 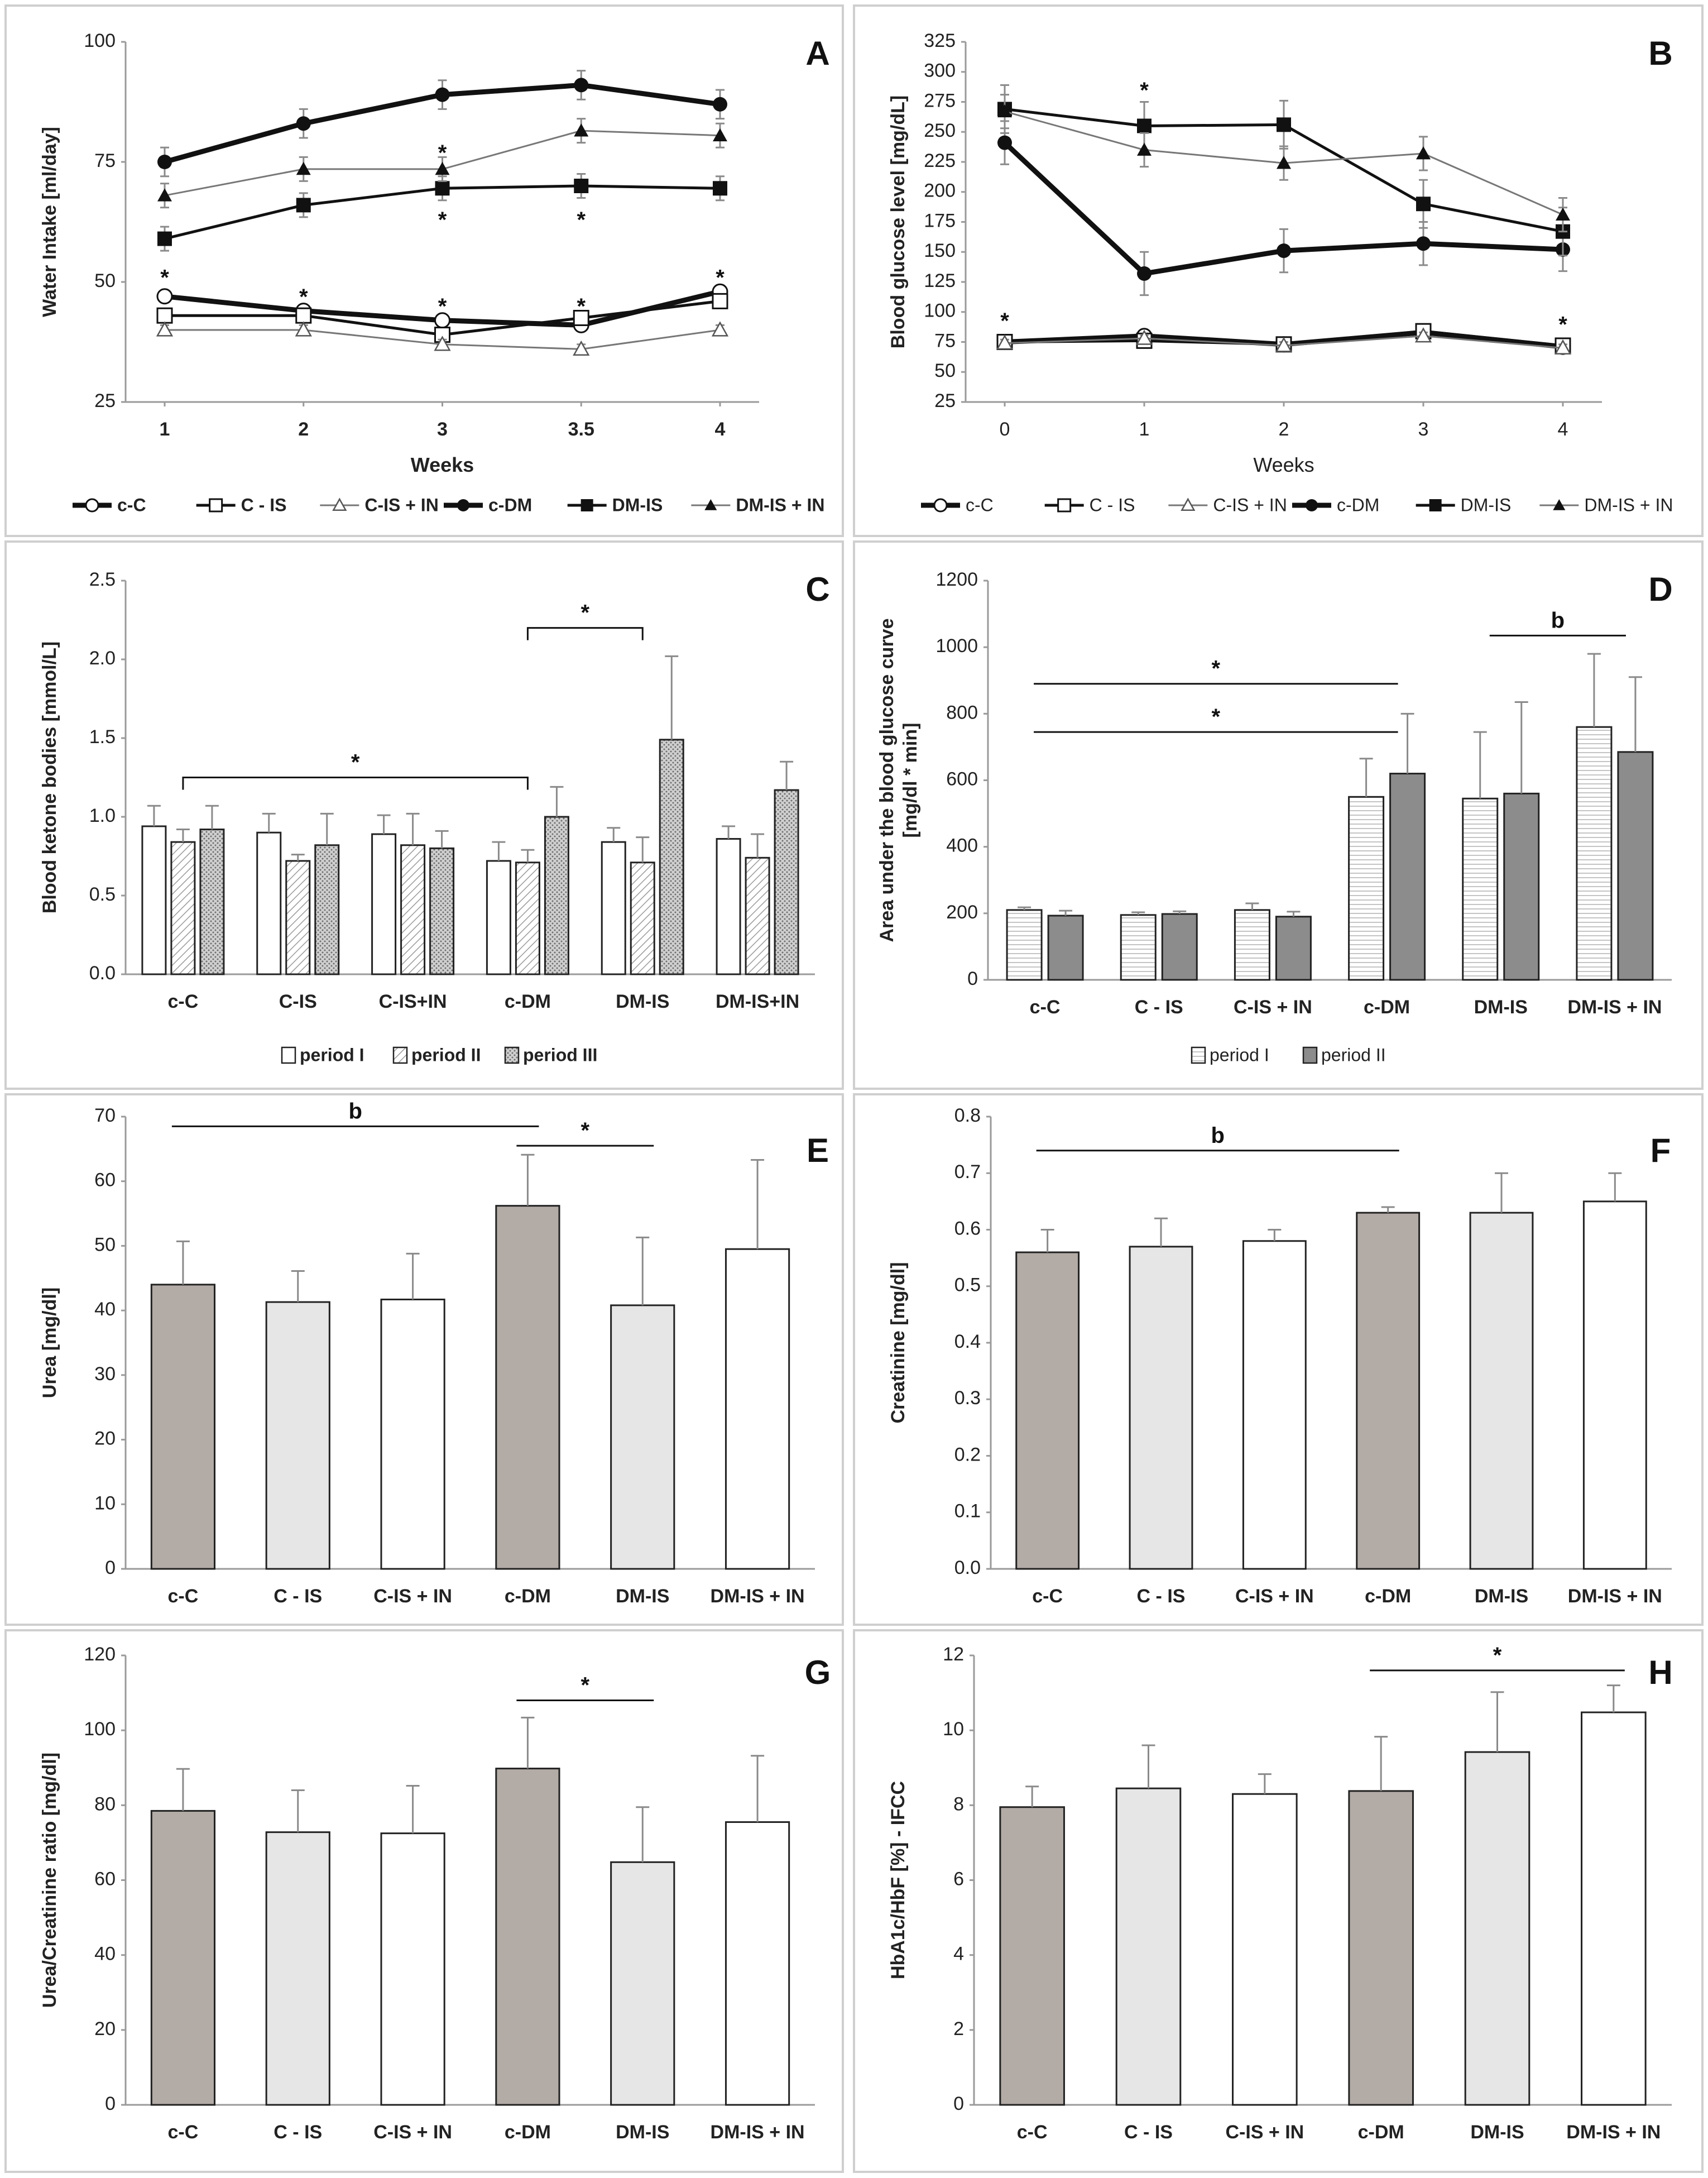 What do you see at coordinates (442, 124) in the screenshot?
I see `series-c-dm` at bounding box center [442, 124].